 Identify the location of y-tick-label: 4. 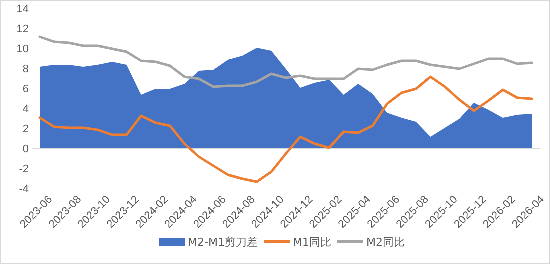
(25, 110).